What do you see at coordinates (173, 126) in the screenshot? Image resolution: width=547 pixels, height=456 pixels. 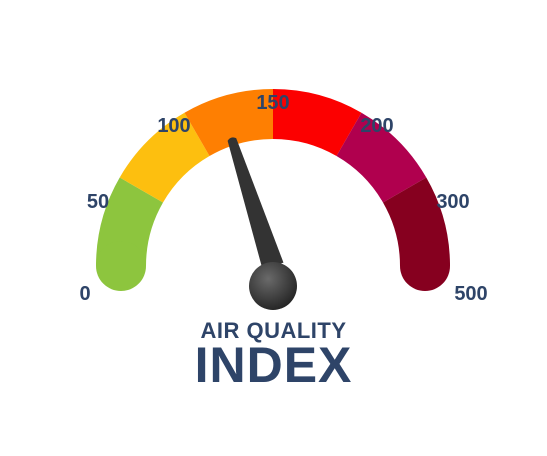 I see `scale-label-100: 100` at bounding box center [173, 126].